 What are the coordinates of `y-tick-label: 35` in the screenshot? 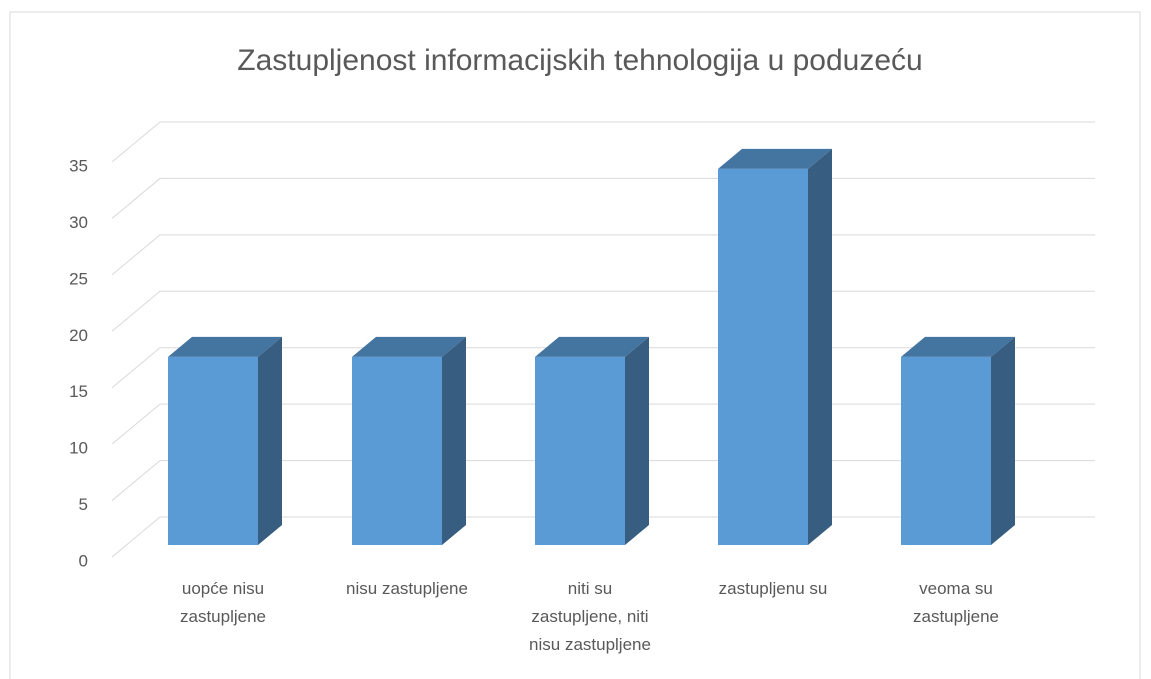 It's located at (78, 165).